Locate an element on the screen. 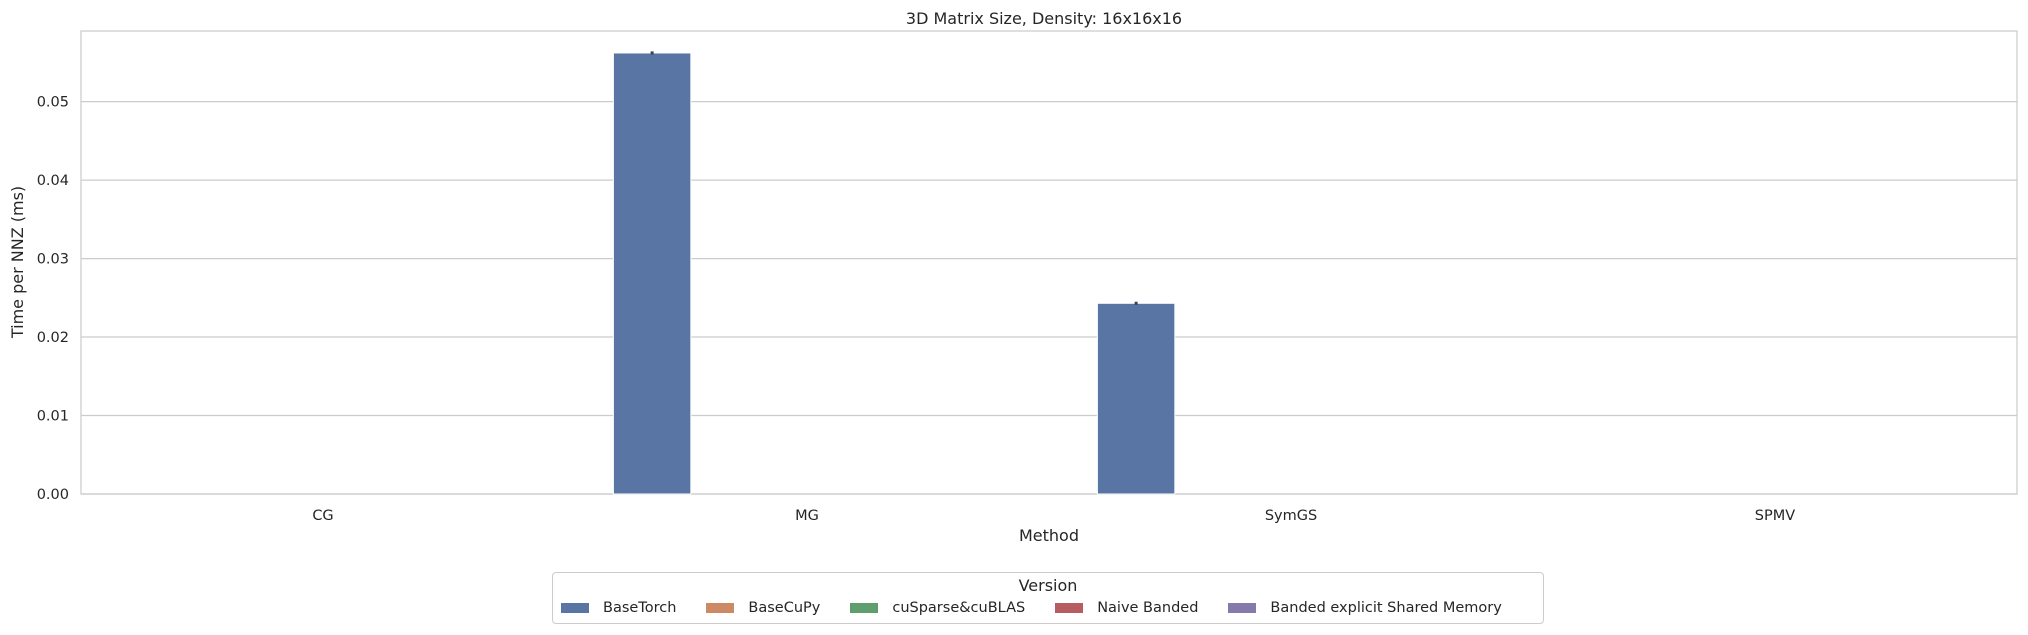  legend-label: Naive Banded is located at coordinates (1147, 608).